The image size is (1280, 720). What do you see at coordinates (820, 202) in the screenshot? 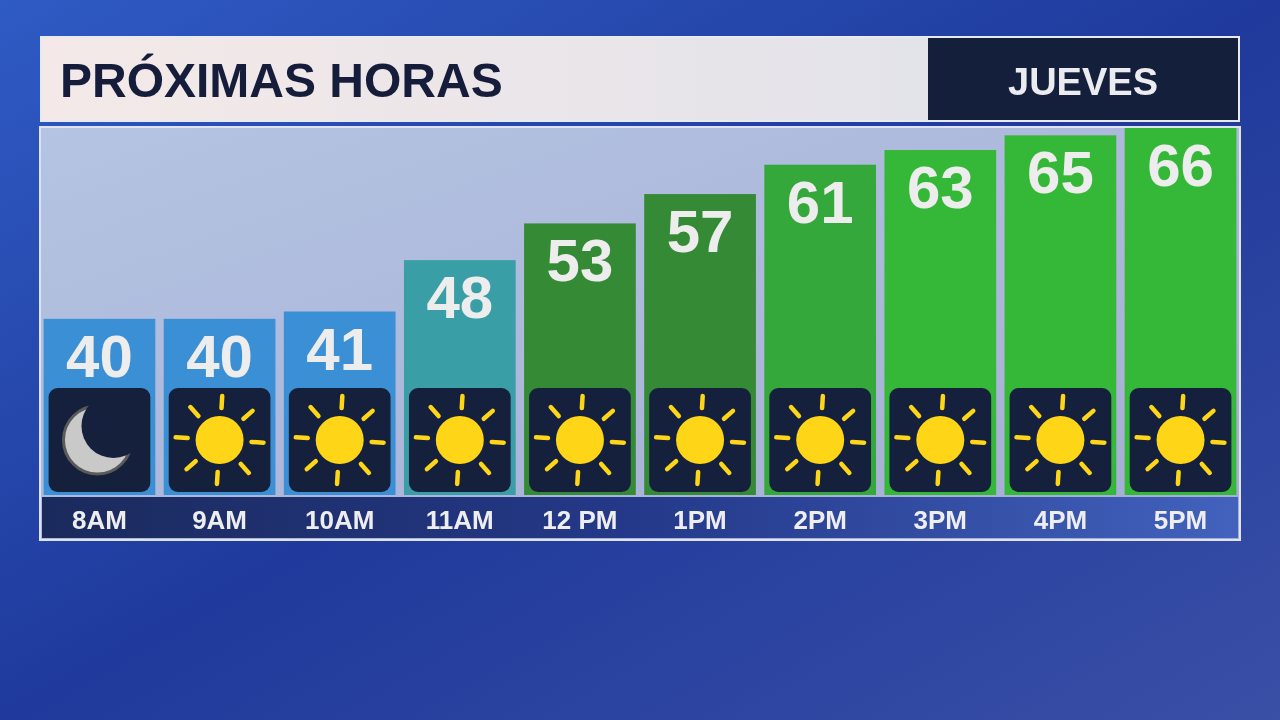
I see `data-label: 61` at bounding box center [820, 202].